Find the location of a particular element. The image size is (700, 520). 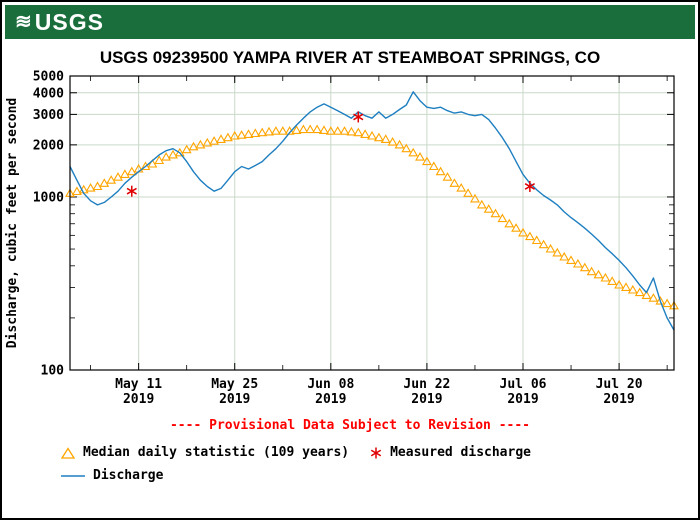

tick-label: Jul 20 is located at coordinates (619, 384).